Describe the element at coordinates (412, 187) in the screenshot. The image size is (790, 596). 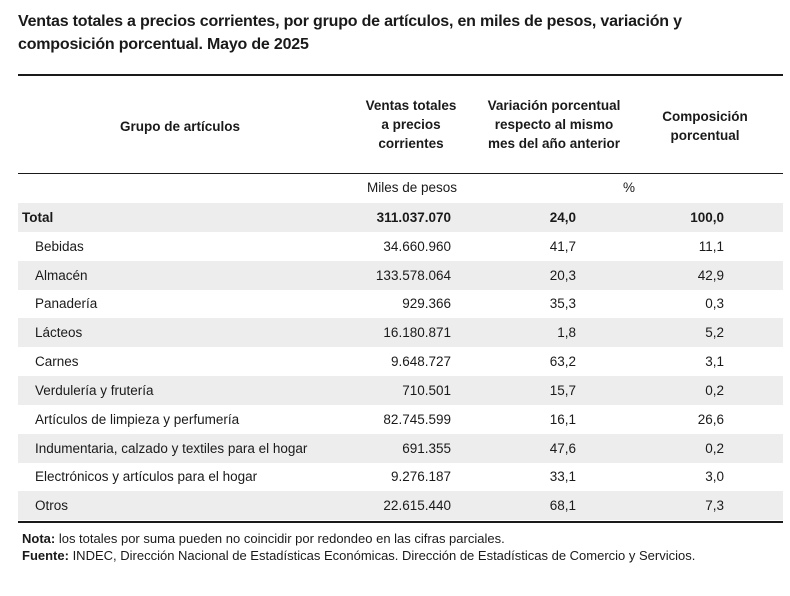
I see `unit-ventas: Miles de pesos` at that location.